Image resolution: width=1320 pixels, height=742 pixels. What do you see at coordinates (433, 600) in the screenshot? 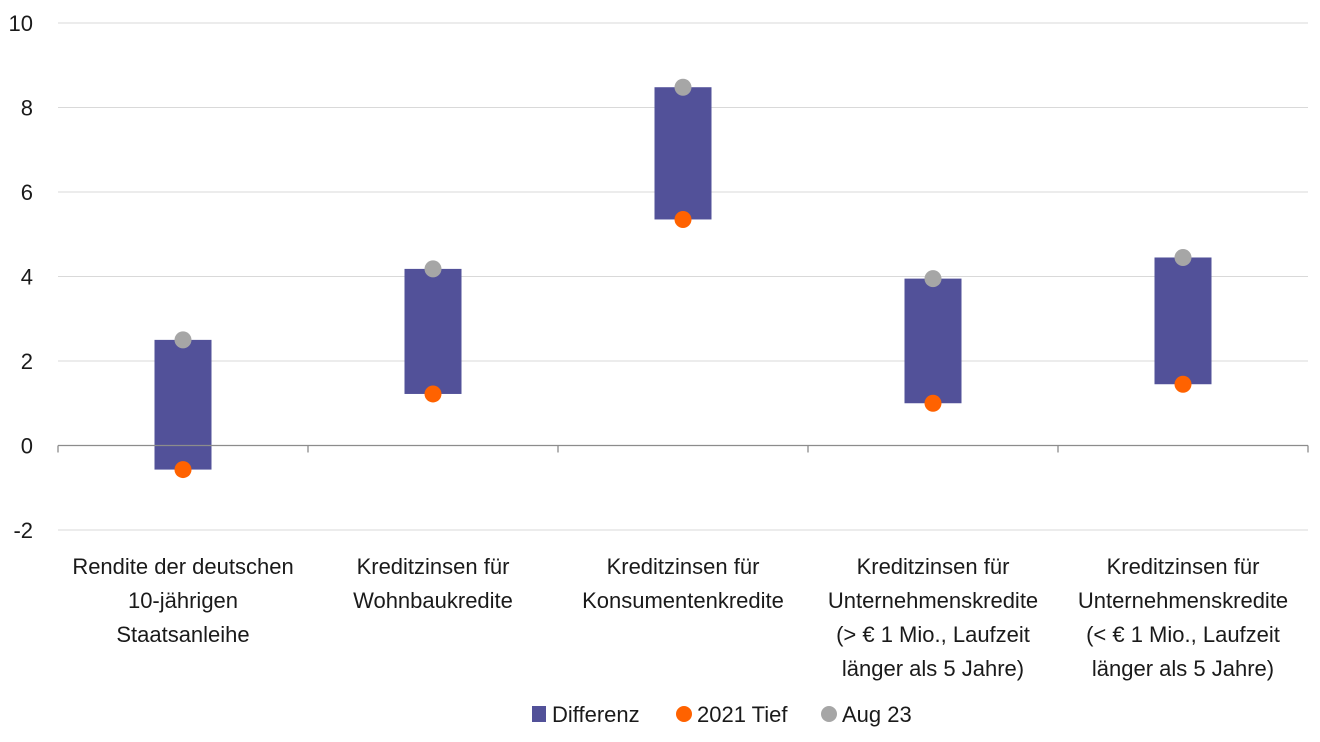
I see `category-label-line: Wohnbaukredite` at bounding box center [433, 600].